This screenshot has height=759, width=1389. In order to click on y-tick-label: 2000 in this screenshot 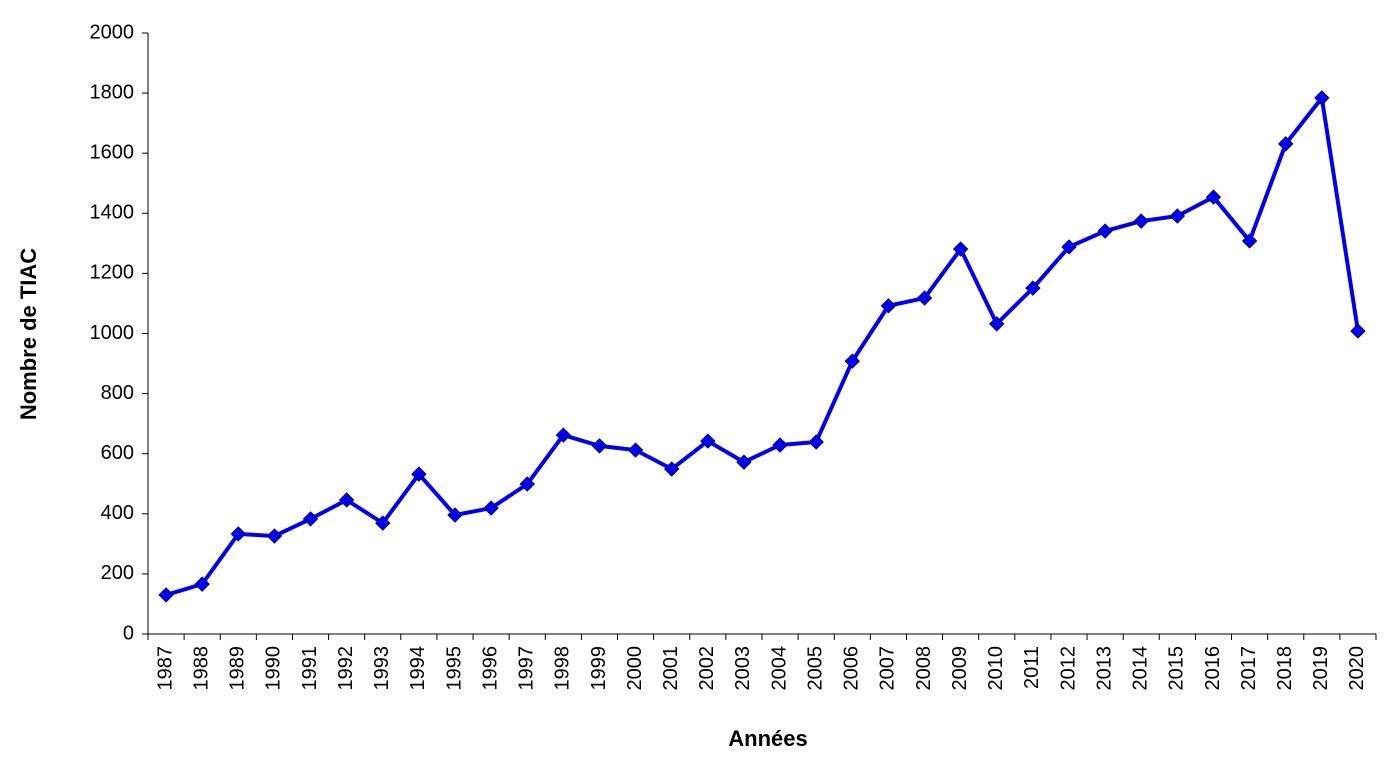, I will do `click(112, 32)`.